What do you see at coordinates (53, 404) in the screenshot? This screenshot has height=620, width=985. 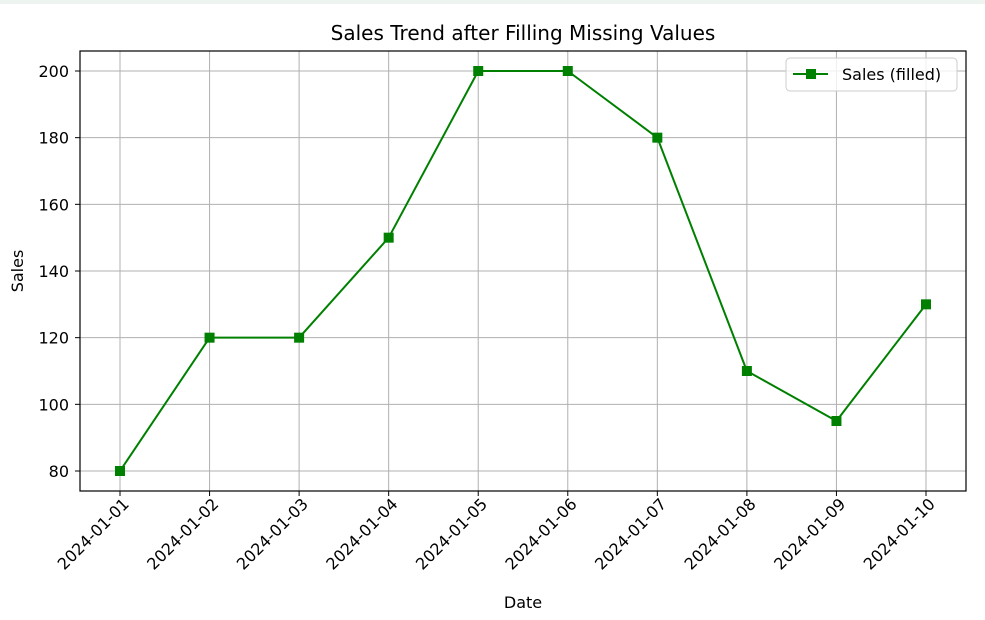 I see `y-tick-label: 100` at bounding box center [53, 404].